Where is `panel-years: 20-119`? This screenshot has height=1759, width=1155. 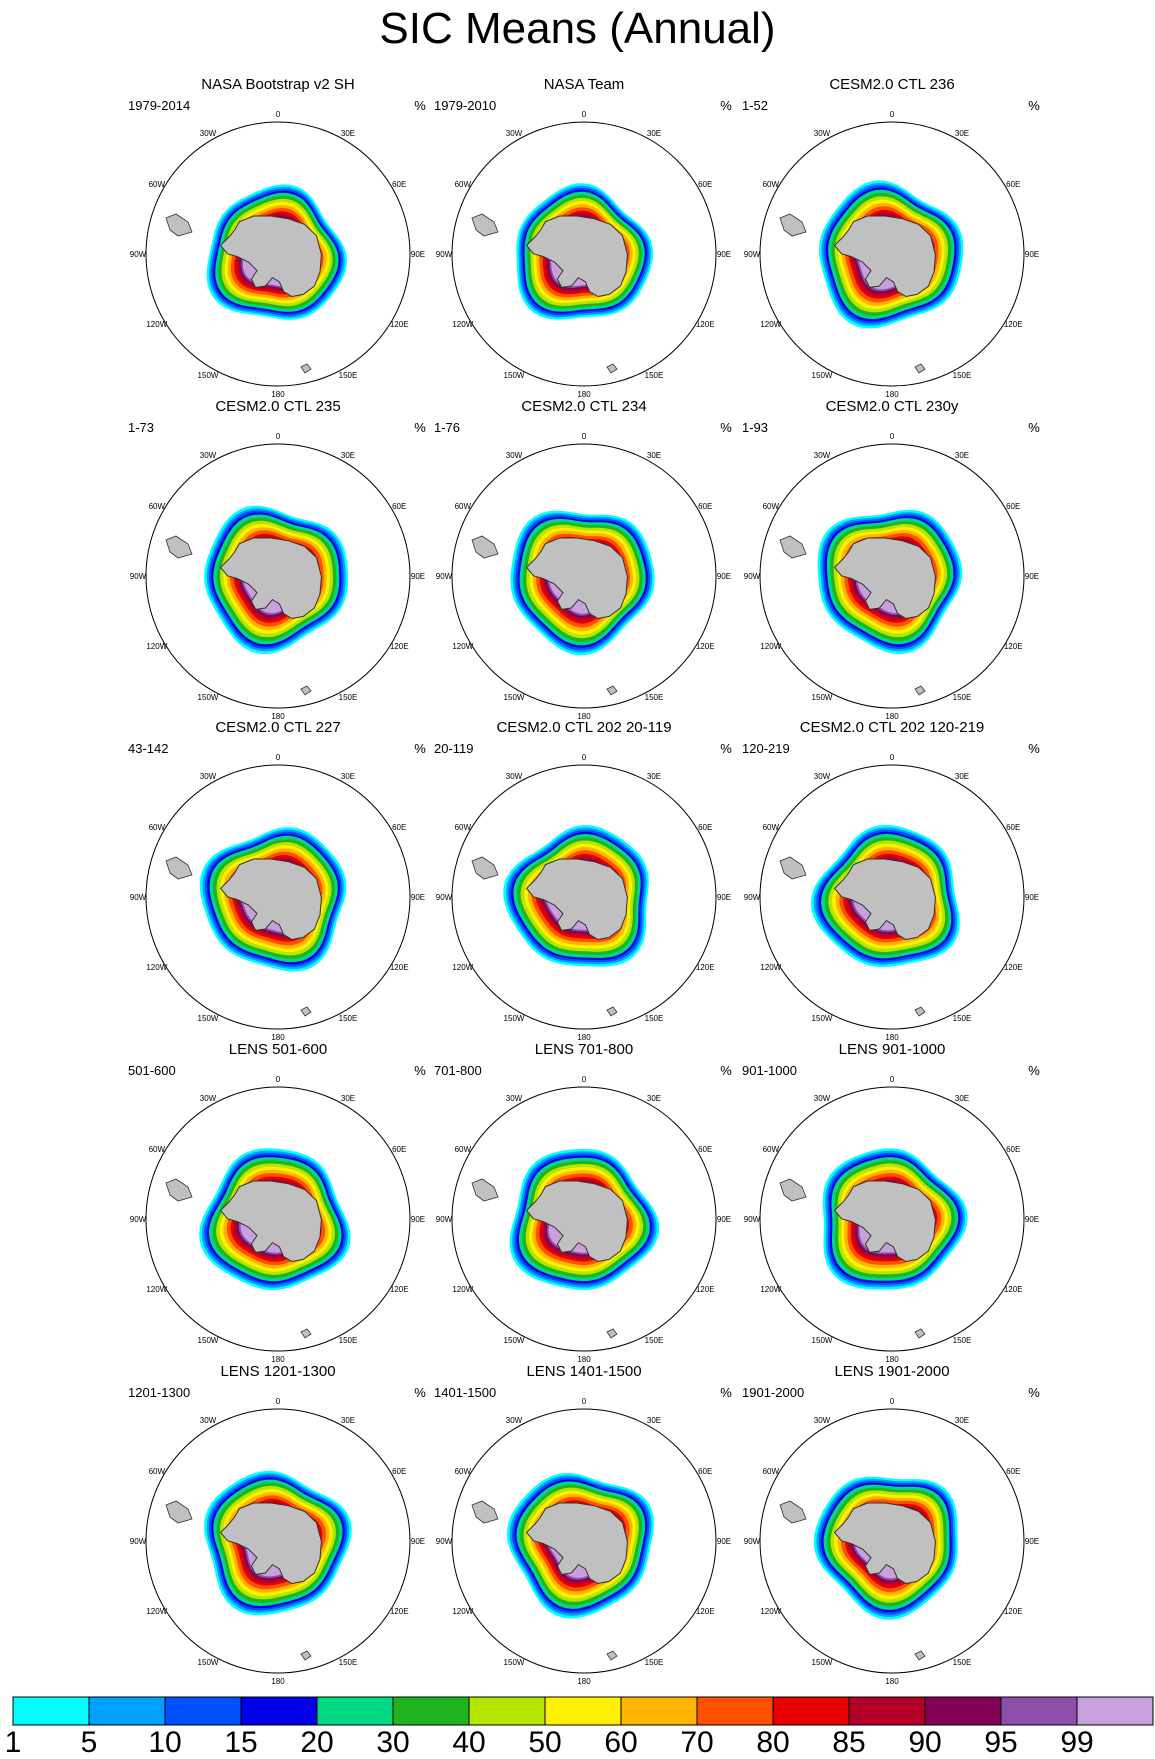
panel-years: 20-119 is located at coordinates (454, 748).